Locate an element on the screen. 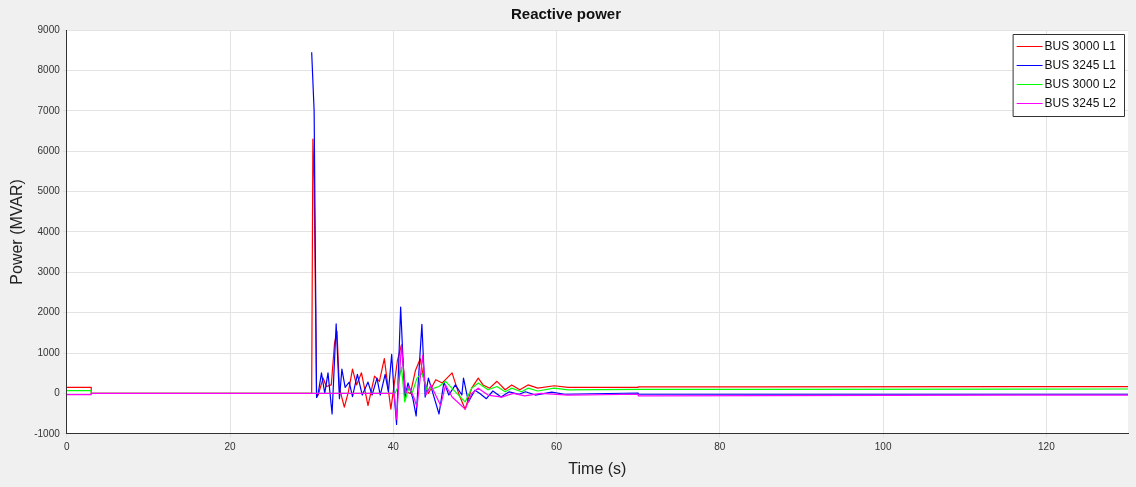  x-tick-label: 20 is located at coordinates (230, 446).